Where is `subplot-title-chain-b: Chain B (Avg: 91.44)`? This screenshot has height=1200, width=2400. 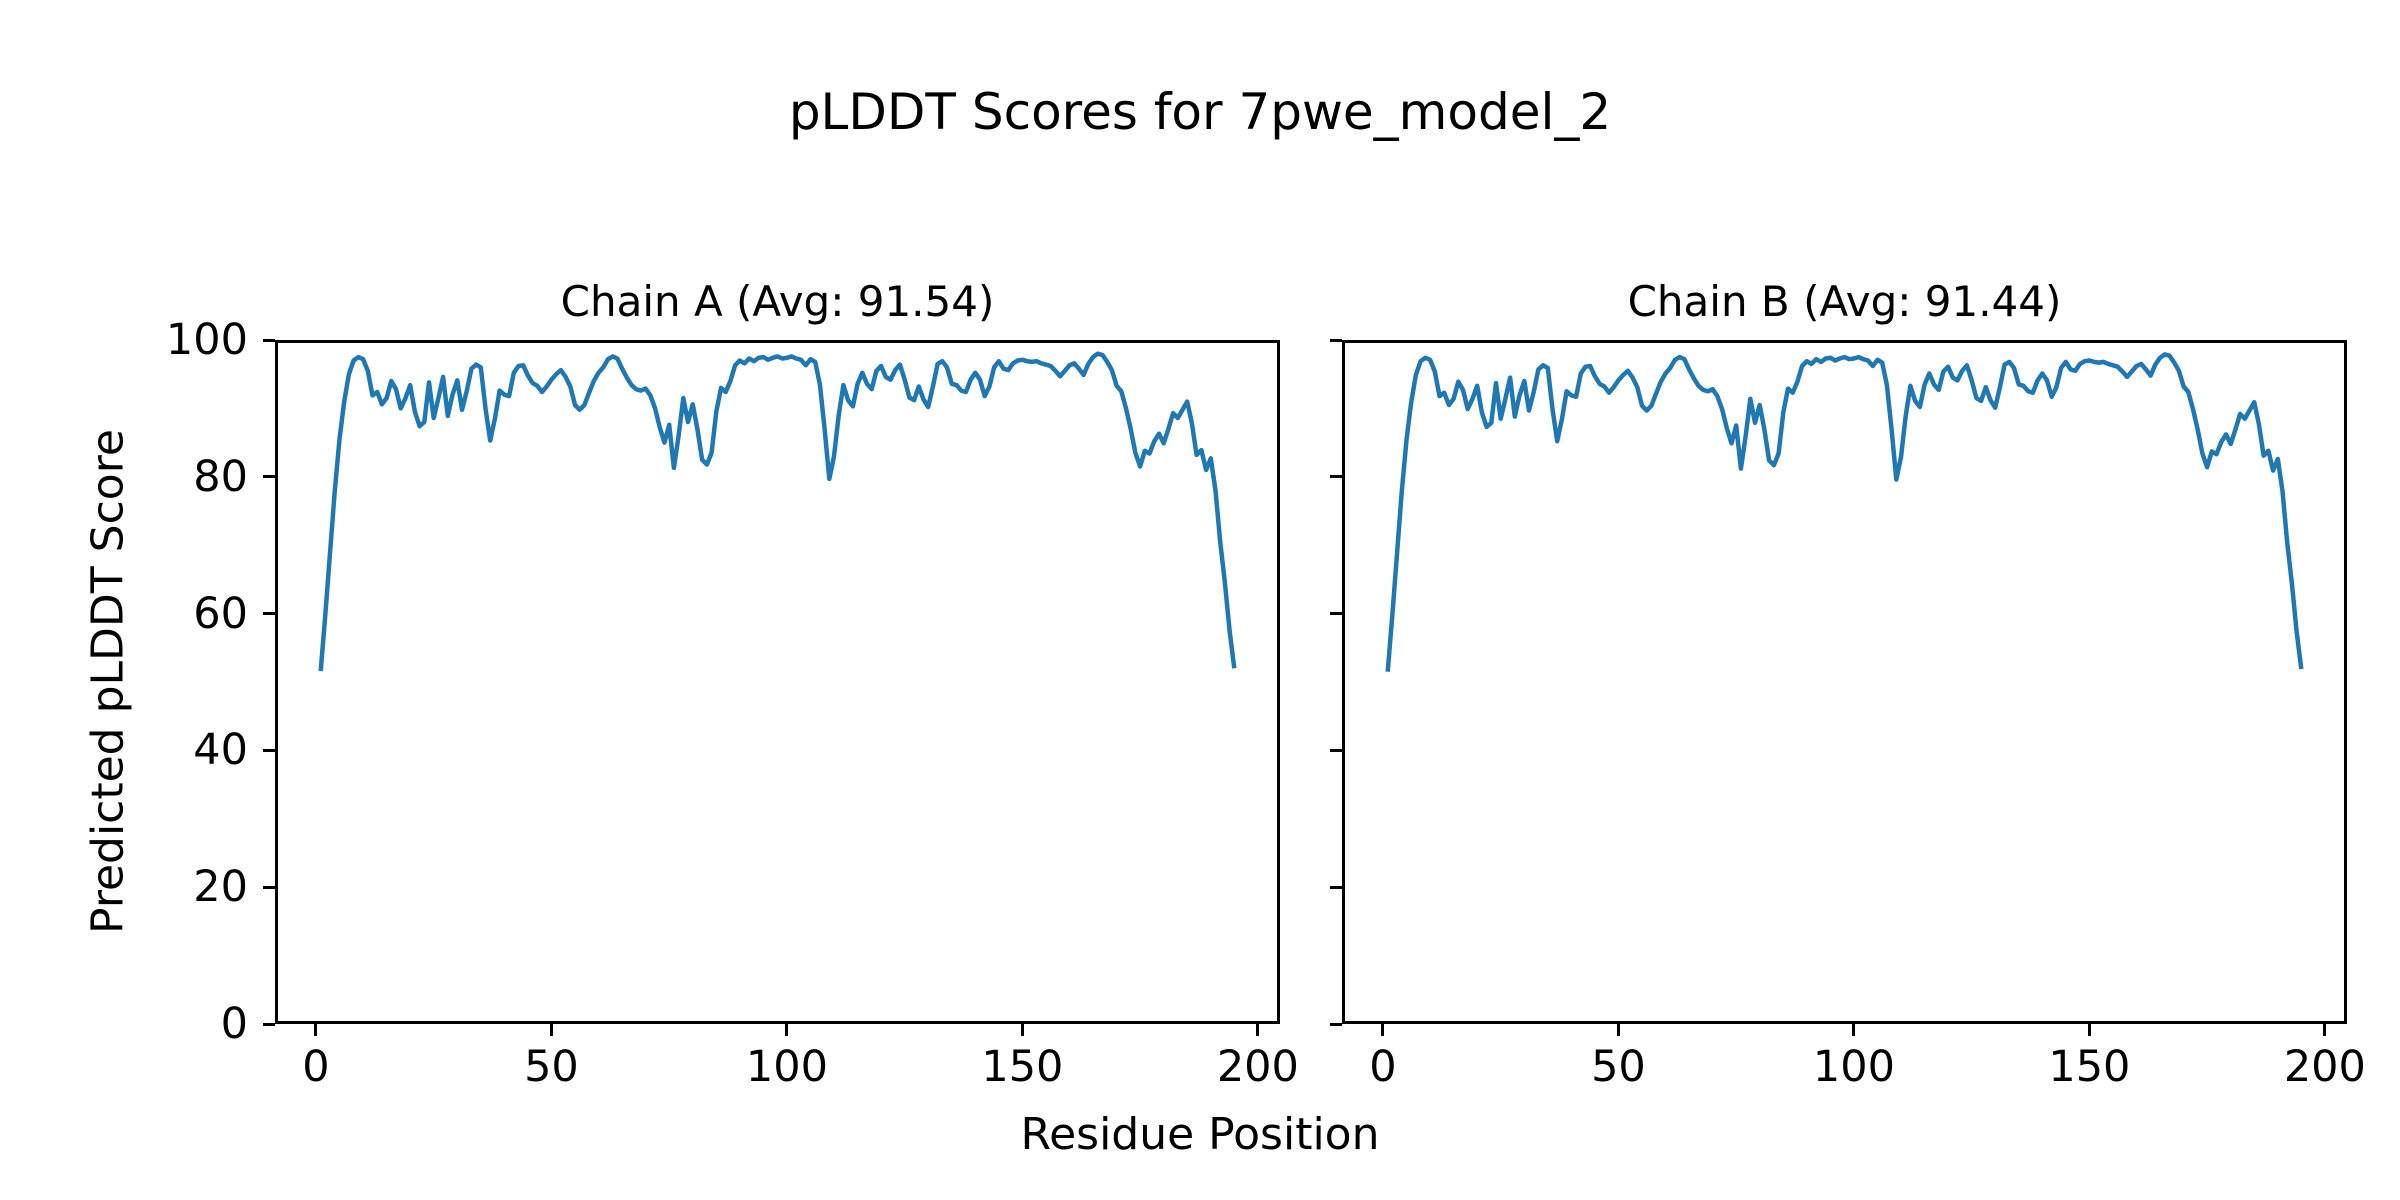
subplot-title-chain-b: Chain B (Avg: 91.44) is located at coordinates (1844, 301).